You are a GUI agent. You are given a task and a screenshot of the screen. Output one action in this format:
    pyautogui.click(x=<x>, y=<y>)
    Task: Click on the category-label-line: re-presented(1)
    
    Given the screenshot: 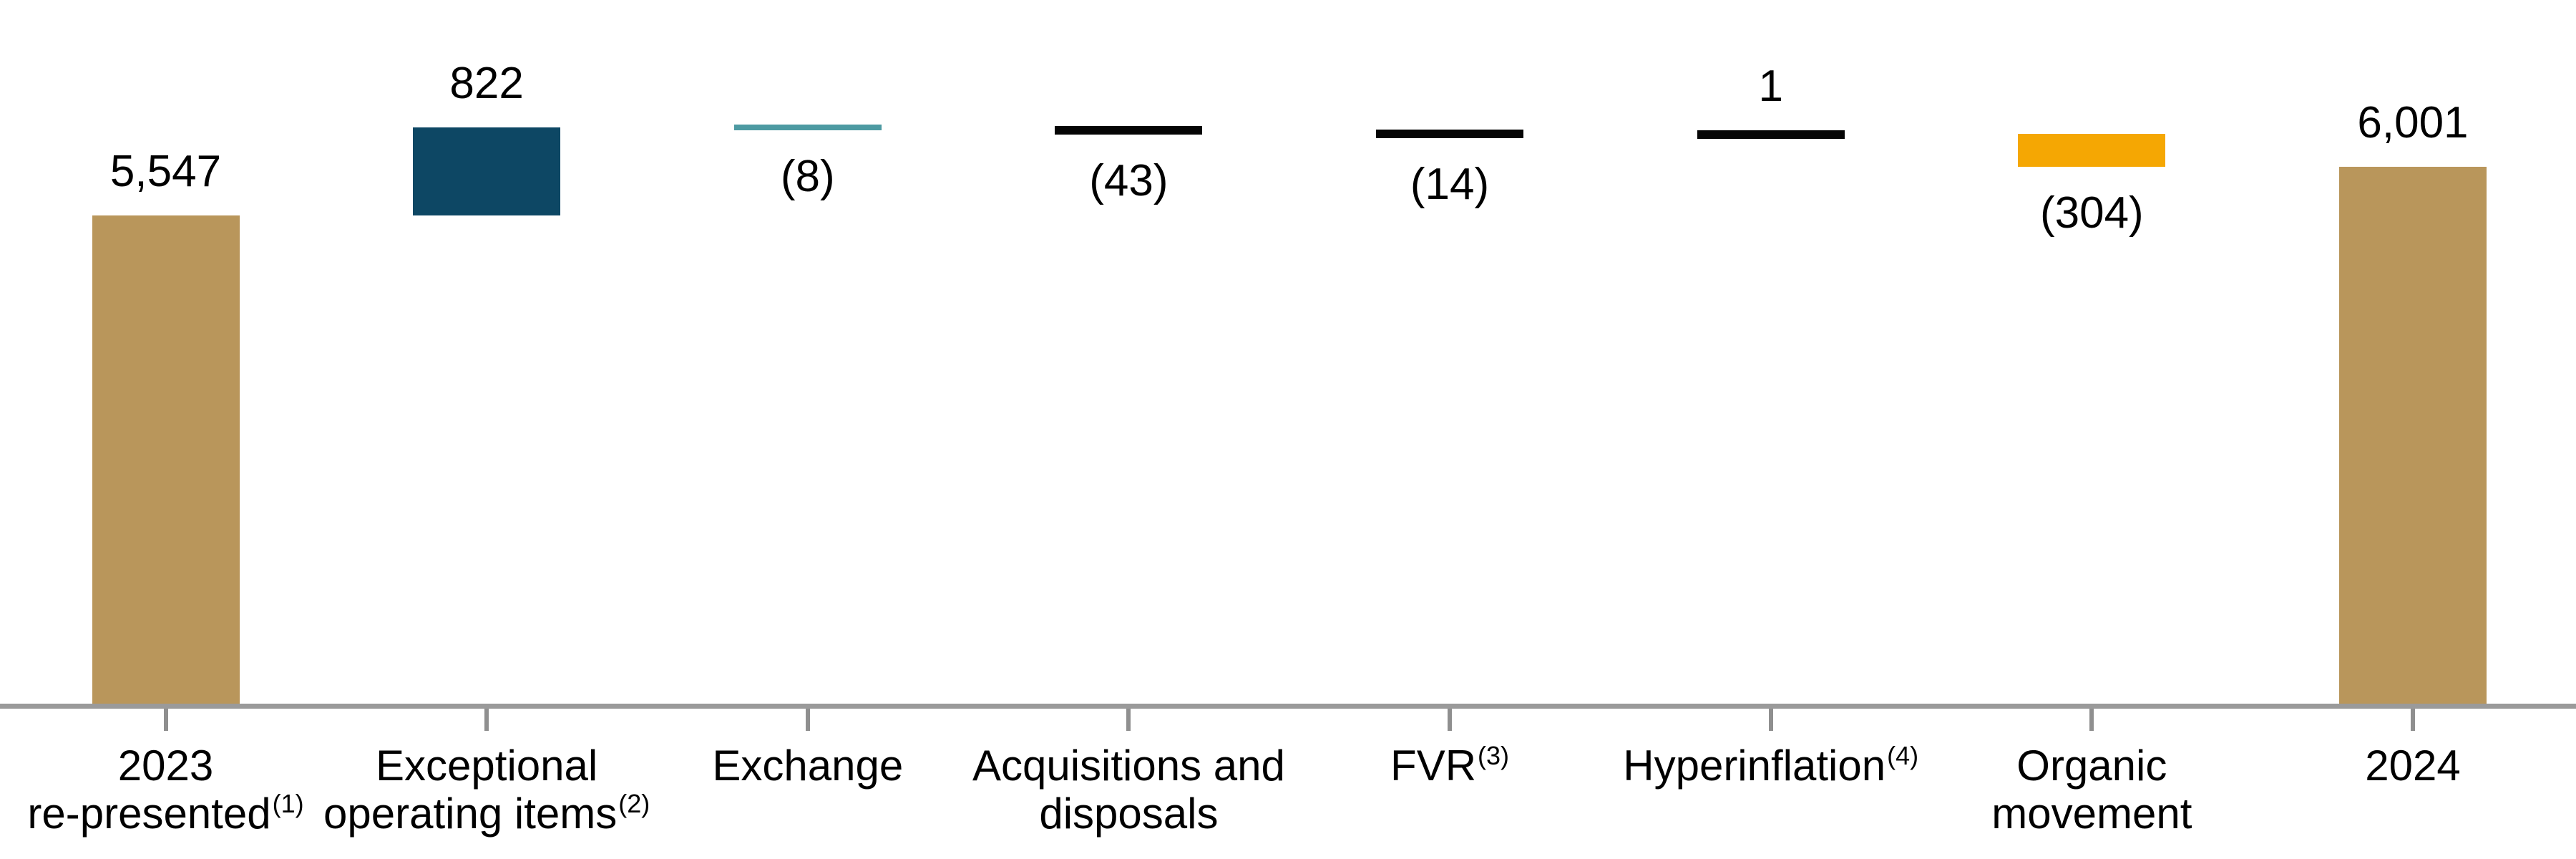 What is the action you would take?
    pyautogui.click(x=165, y=813)
    